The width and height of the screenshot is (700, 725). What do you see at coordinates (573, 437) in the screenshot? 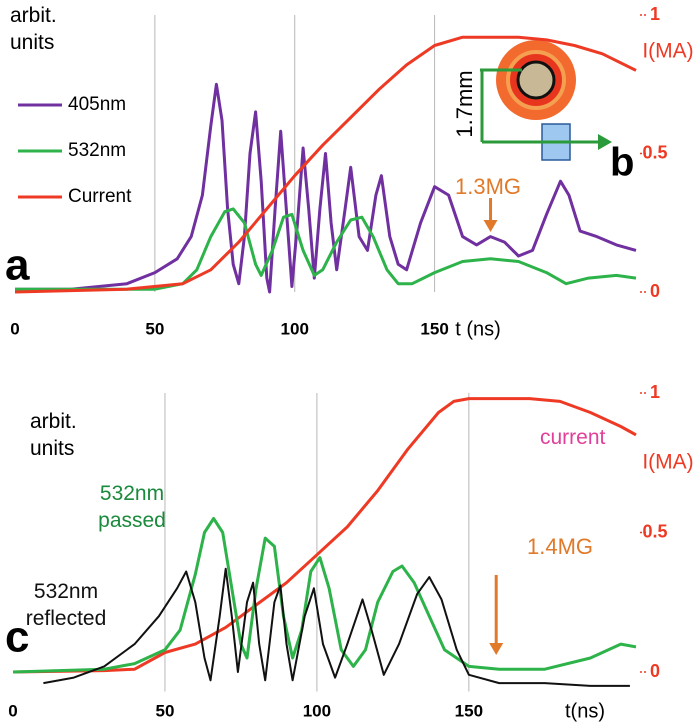
I see `series-label: current` at bounding box center [573, 437].